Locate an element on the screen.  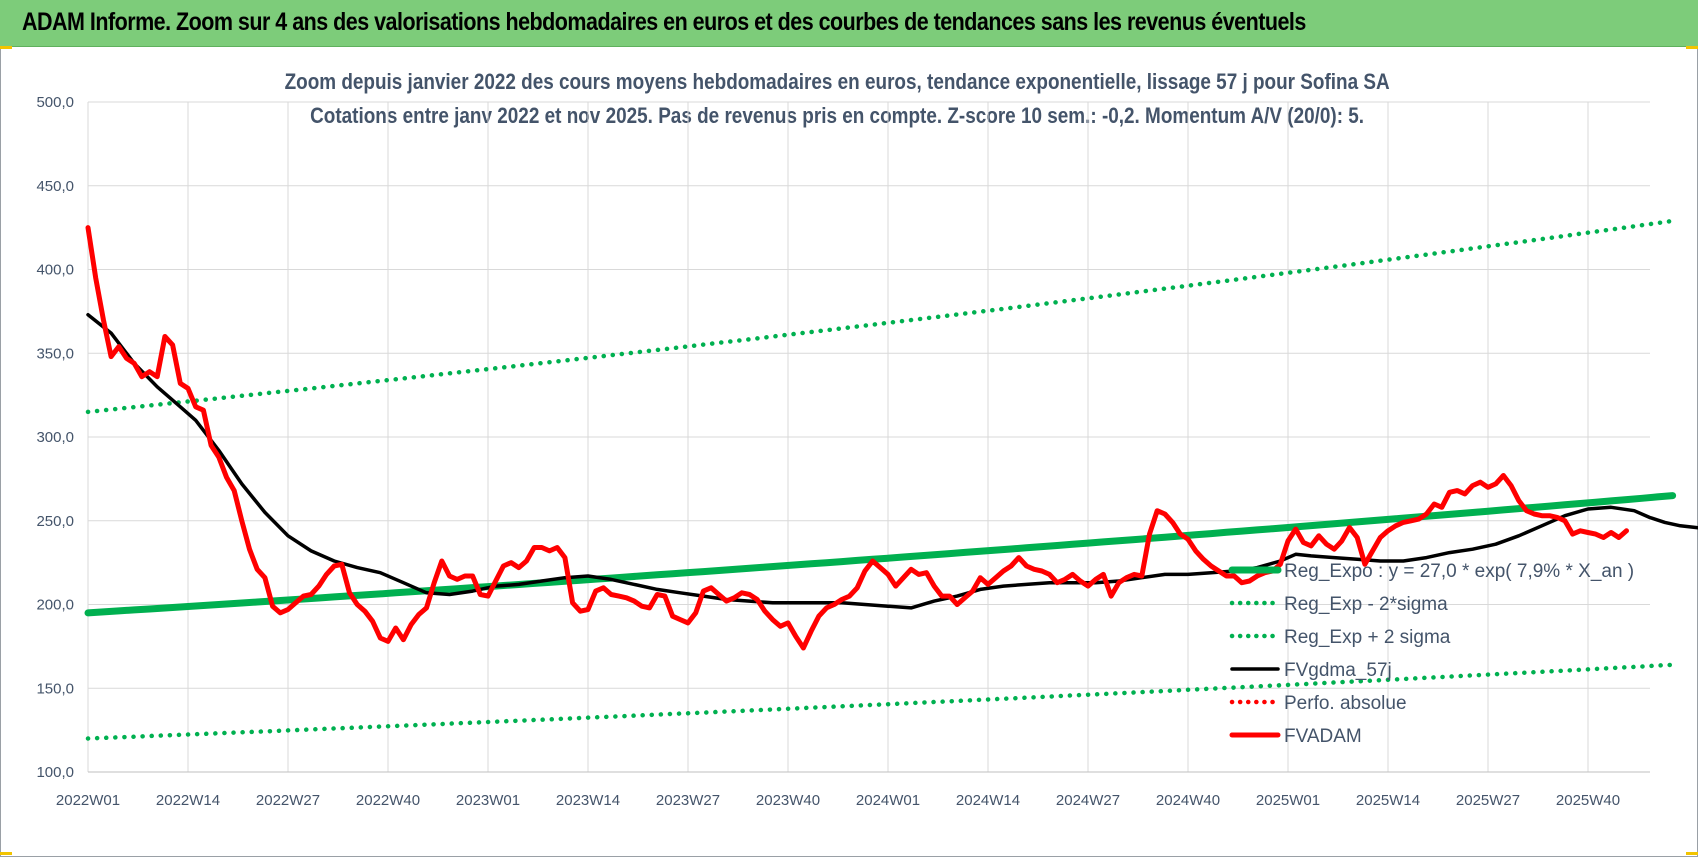
x-tick-label: 2023W40 is located at coordinates (788, 800).